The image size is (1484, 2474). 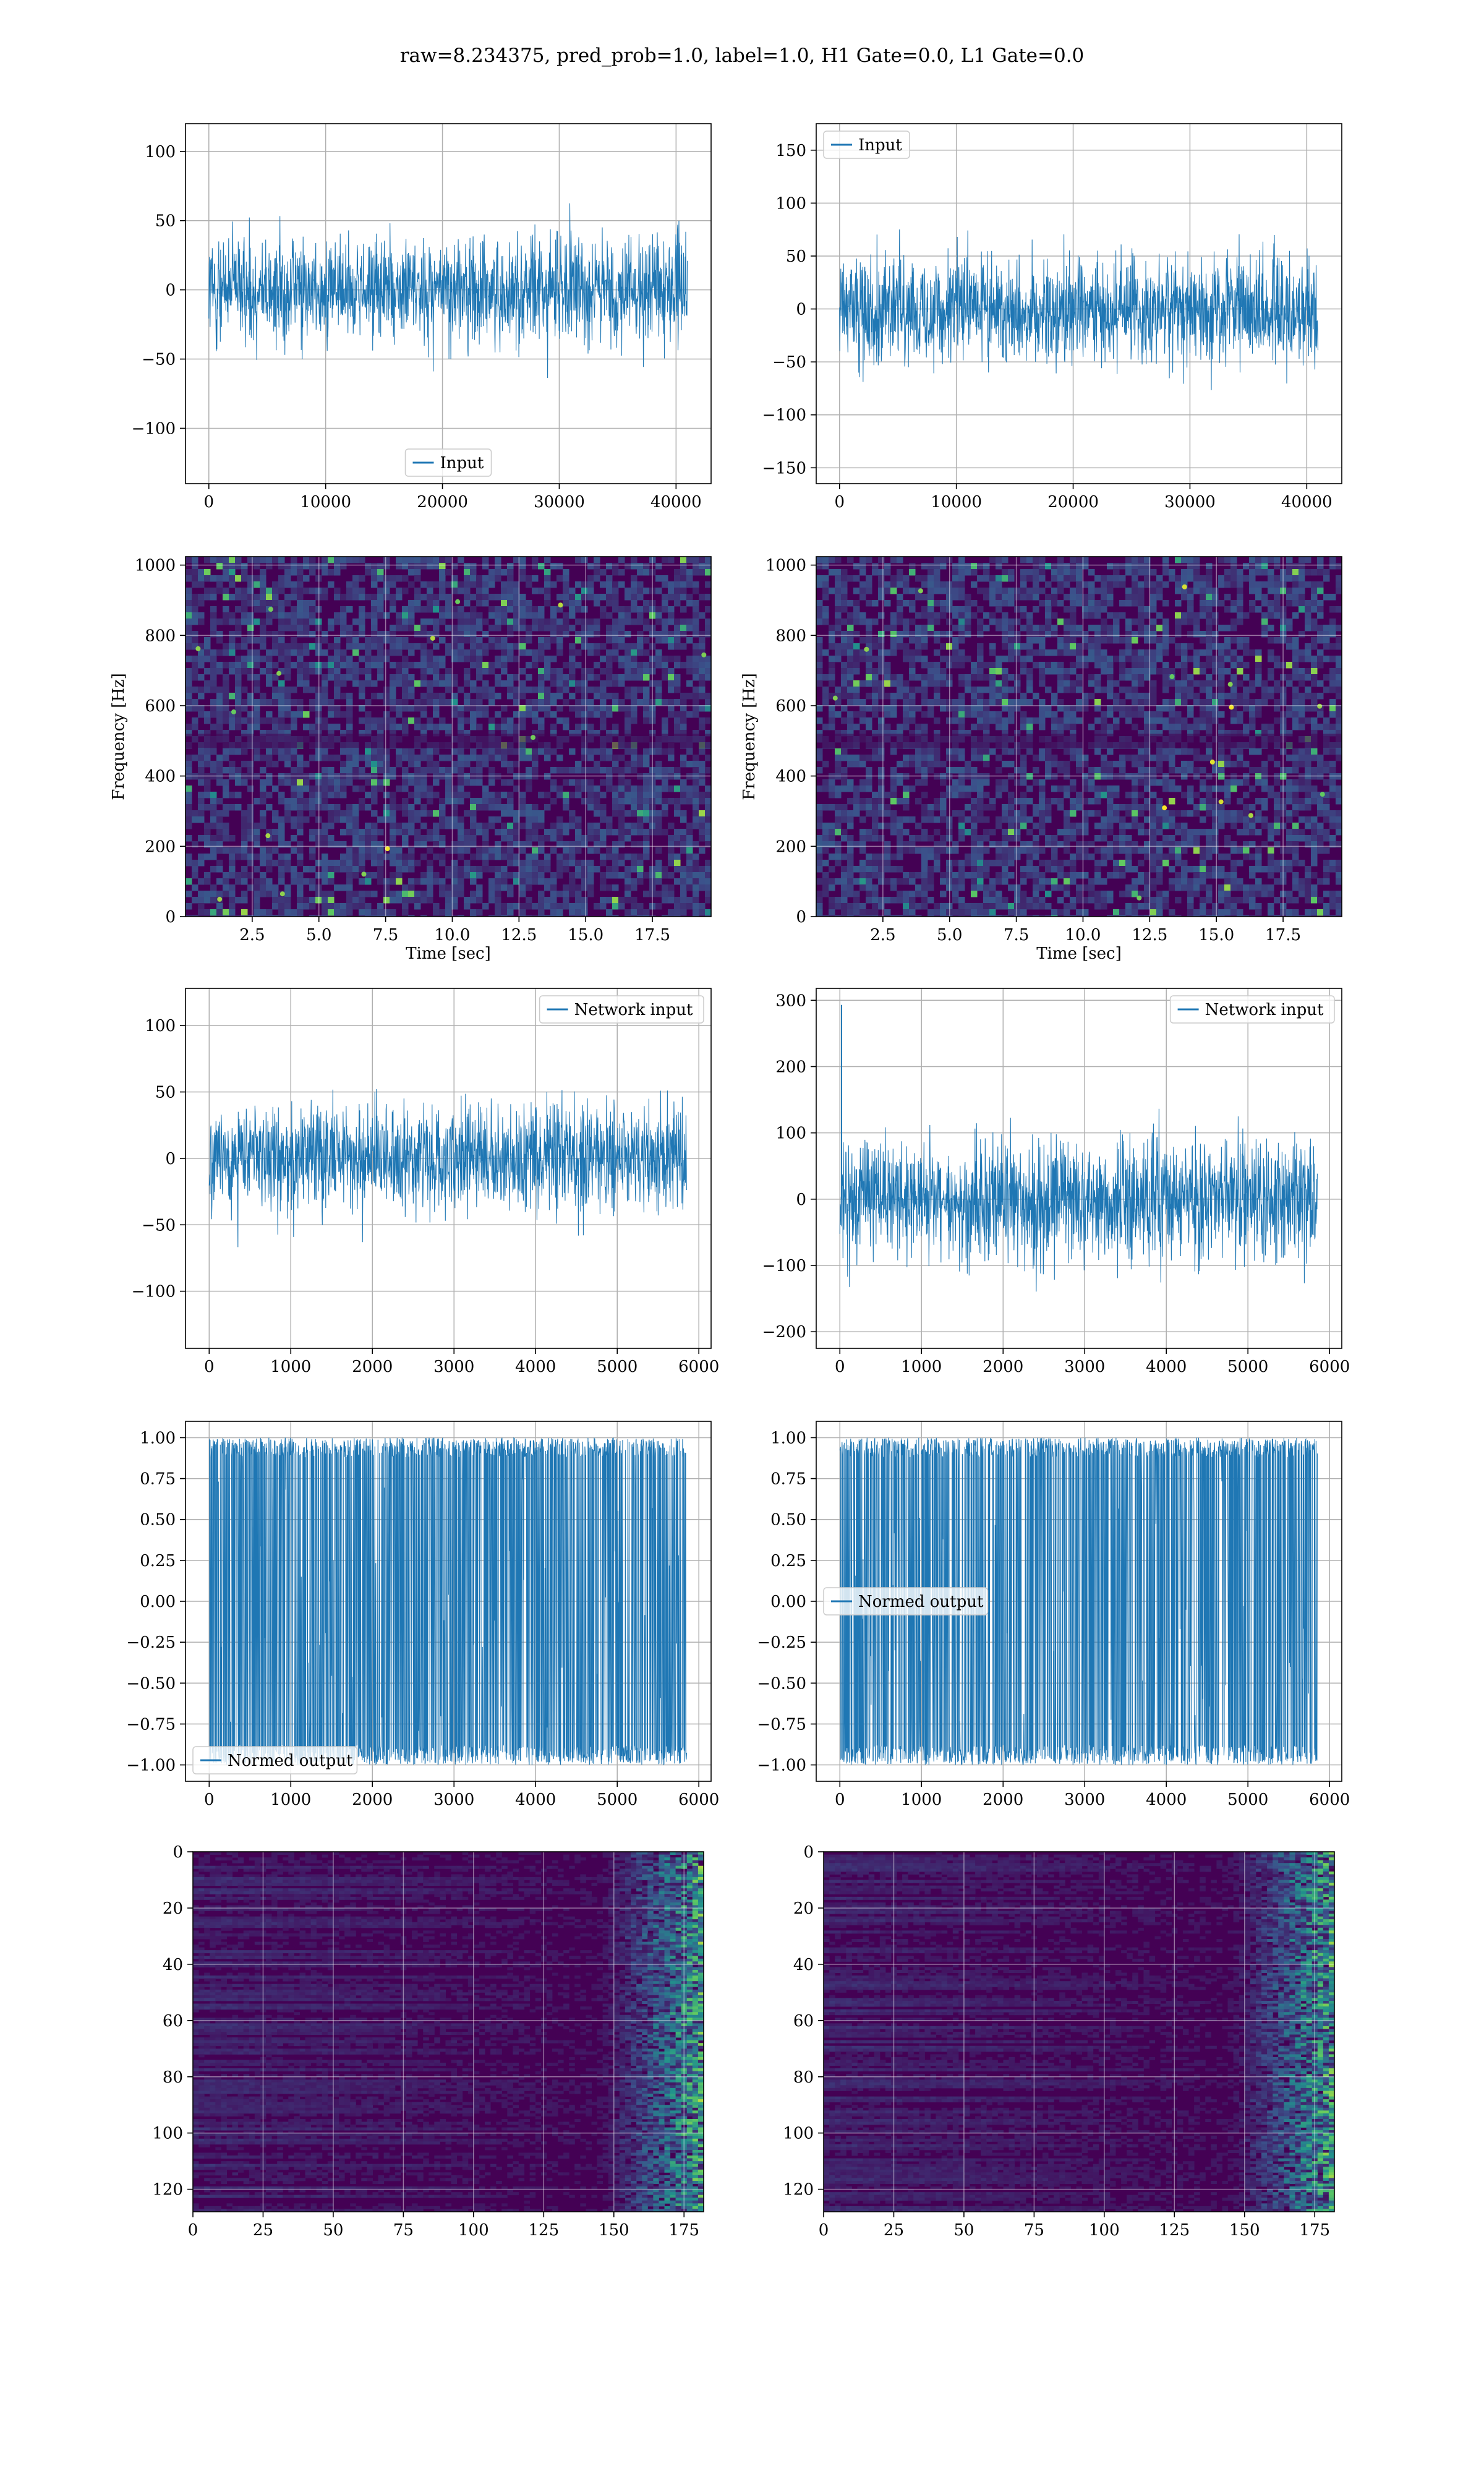 What do you see at coordinates (364, 874) in the screenshot?
I see `heatmap-hotspot` at bounding box center [364, 874].